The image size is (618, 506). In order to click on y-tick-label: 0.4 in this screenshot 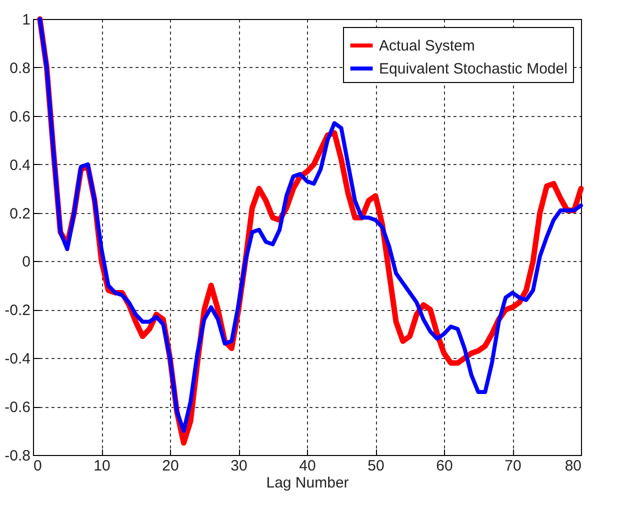, I will do `click(20, 165)`.